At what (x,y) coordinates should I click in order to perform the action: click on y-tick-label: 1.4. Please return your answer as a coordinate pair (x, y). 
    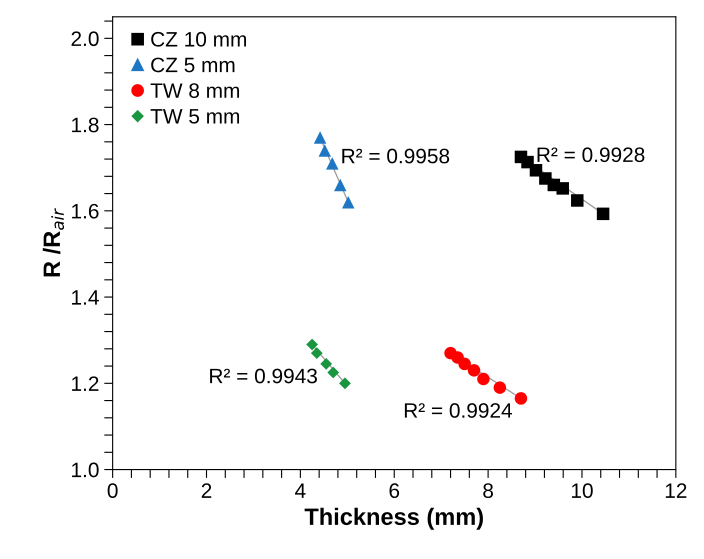
    Looking at the image, I should click on (85, 297).